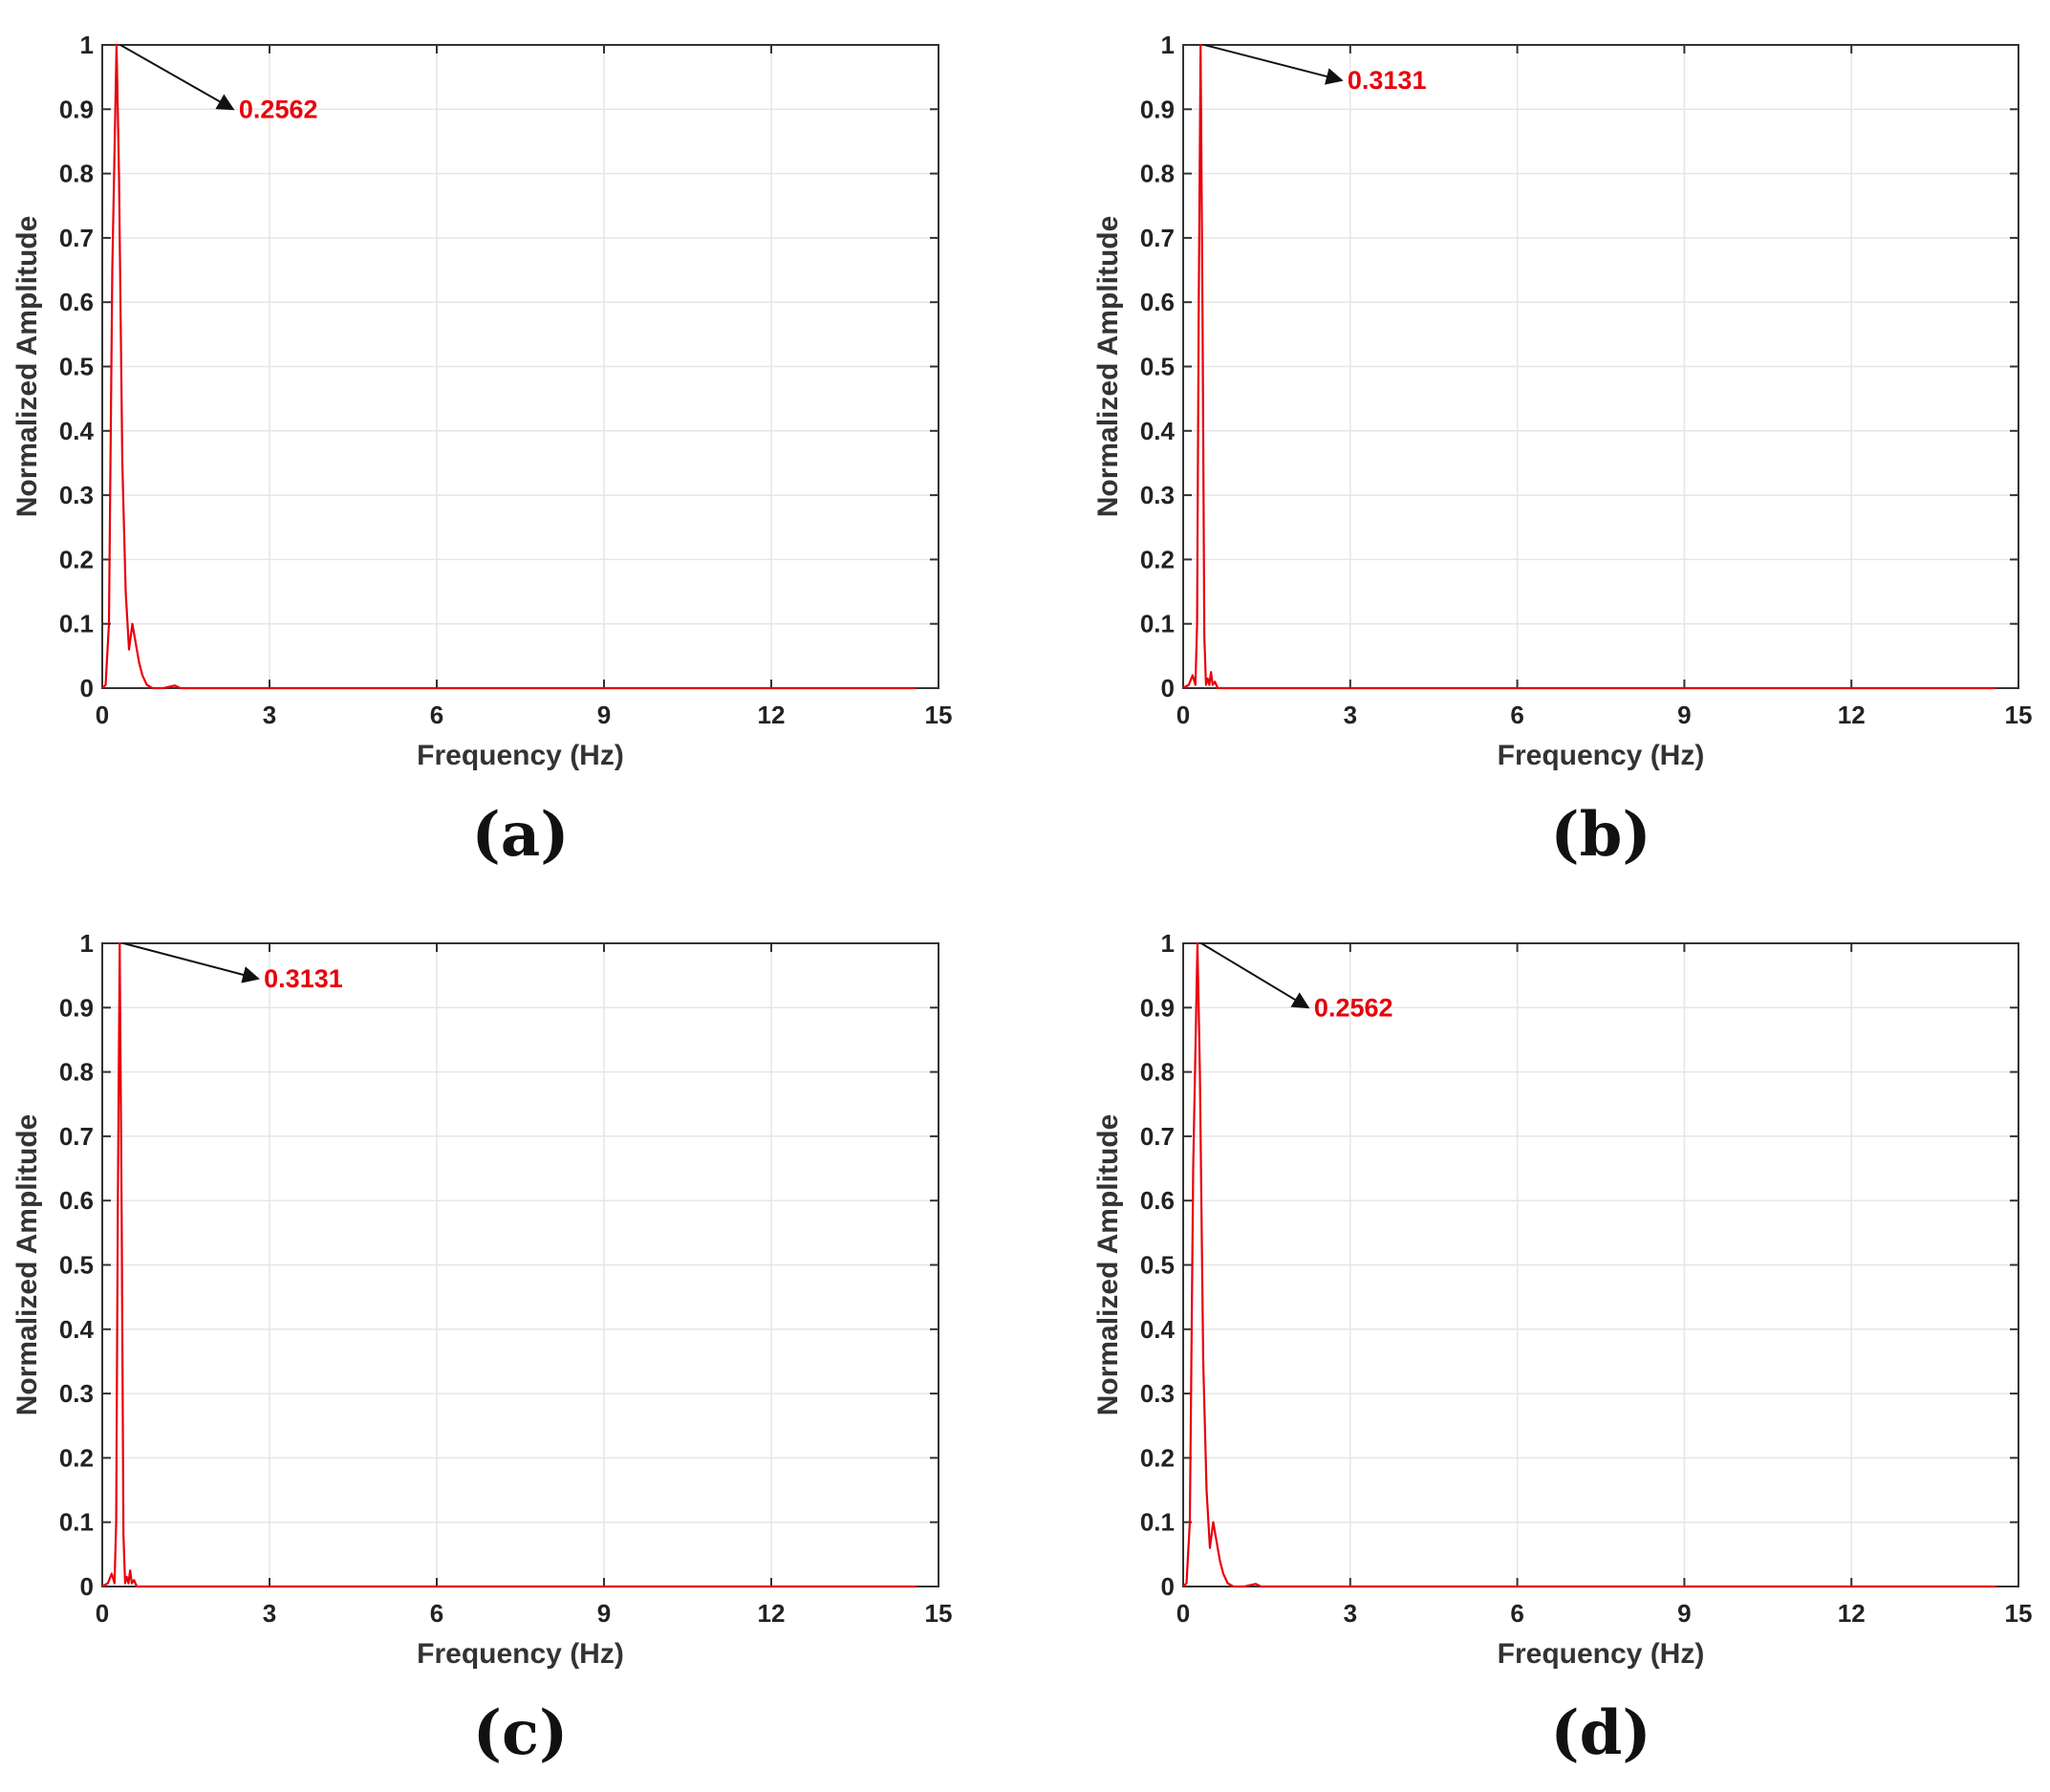  What do you see at coordinates (1600, 835) in the screenshot?
I see `panel-label: (b)` at bounding box center [1600, 835].